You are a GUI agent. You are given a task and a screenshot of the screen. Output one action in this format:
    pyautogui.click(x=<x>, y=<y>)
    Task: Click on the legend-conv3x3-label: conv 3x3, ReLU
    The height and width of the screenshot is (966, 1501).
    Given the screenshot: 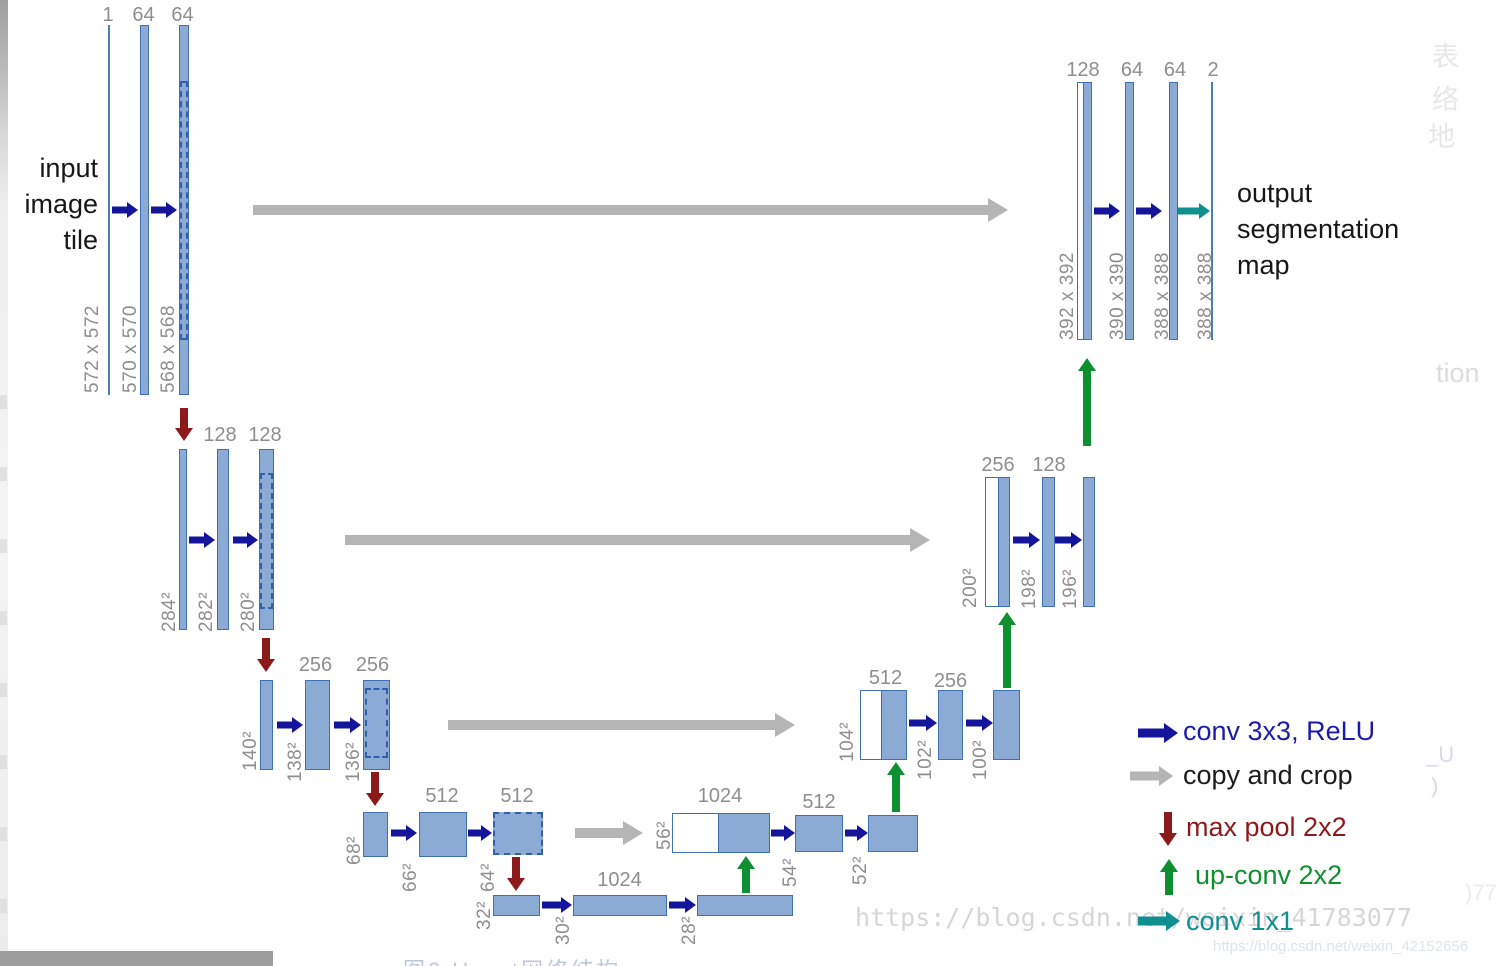 What is the action you would take?
    pyautogui.click(x=1279, y=731)
    